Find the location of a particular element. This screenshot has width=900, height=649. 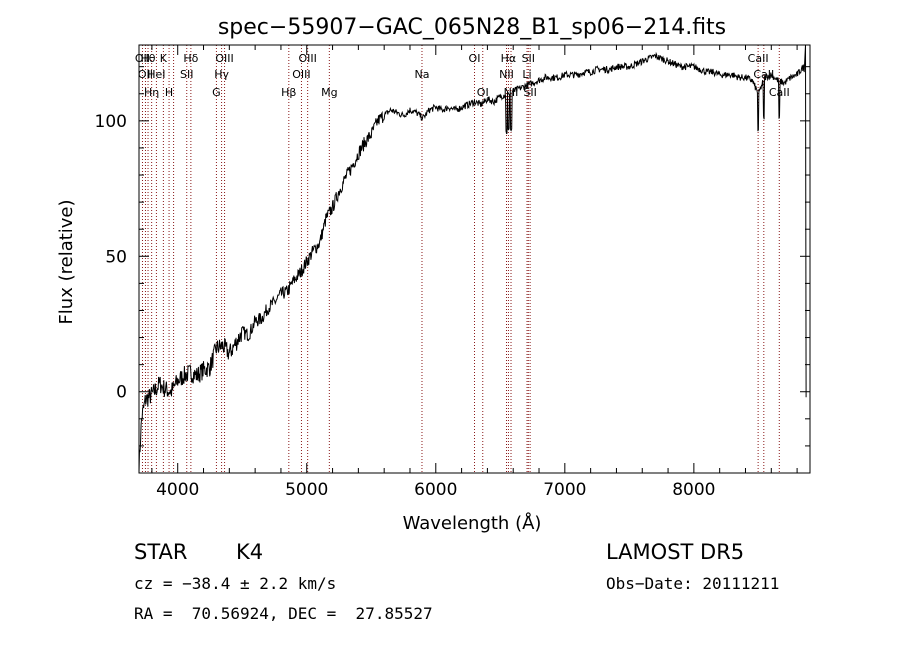

line-label: G is located at coordinates (216, 92).